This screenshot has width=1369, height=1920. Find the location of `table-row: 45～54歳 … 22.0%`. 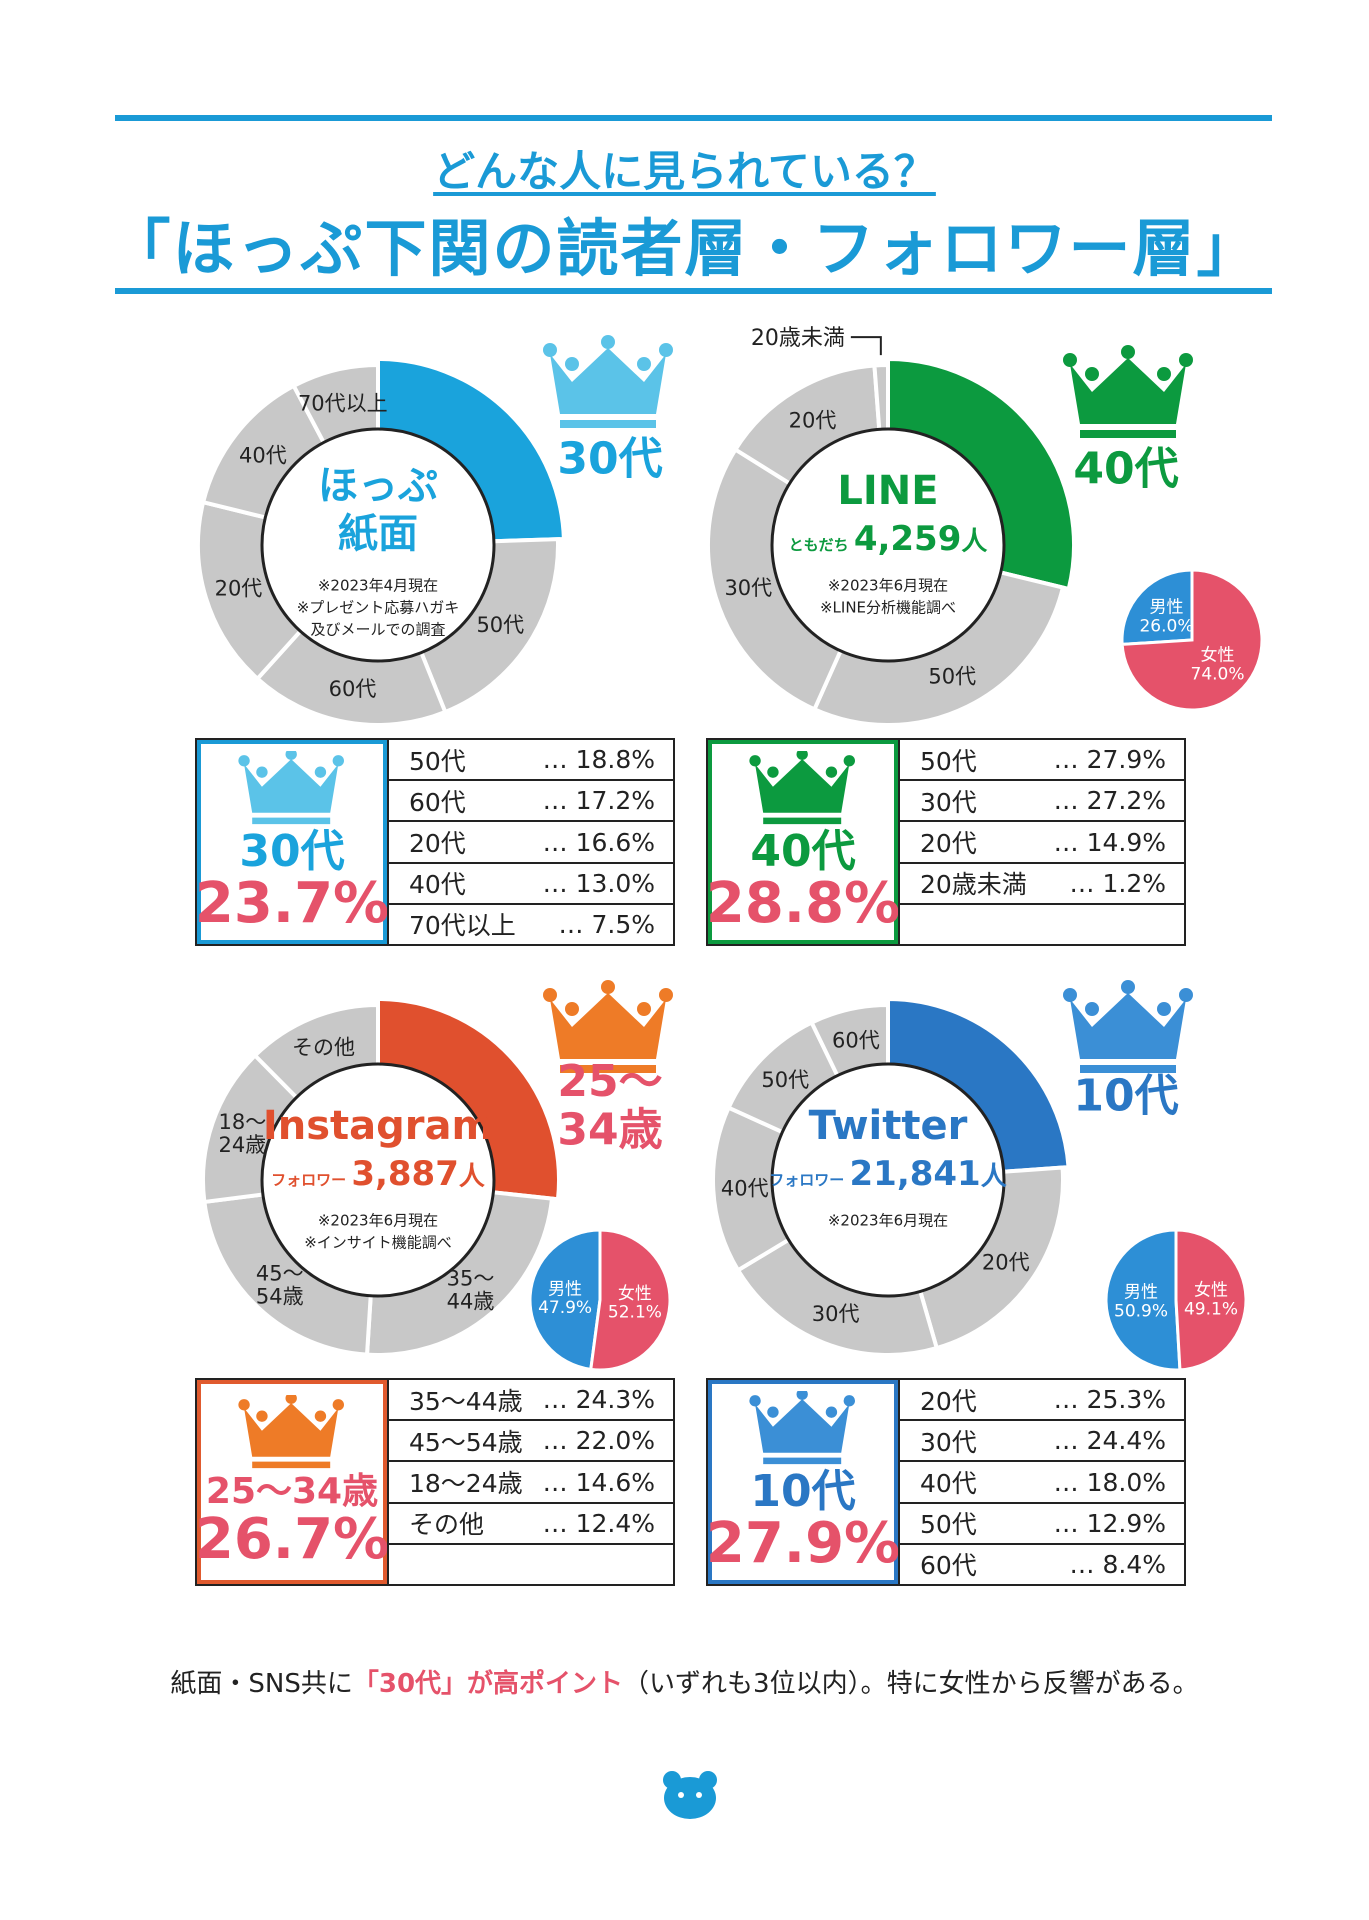

table-row: 45～54歳 … 22.0% is located at coordinates (531, 1442).